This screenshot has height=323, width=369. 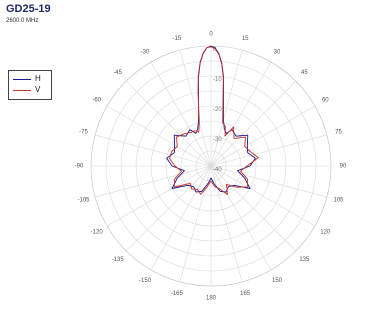 I want to click on angle-tick-label: -120, so click(x=97, y=233).